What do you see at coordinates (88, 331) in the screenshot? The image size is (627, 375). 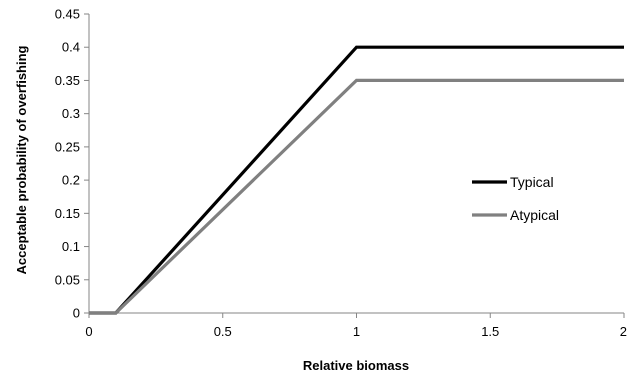 I see `x-tick-label: 0` at bounding box center [88, 331].